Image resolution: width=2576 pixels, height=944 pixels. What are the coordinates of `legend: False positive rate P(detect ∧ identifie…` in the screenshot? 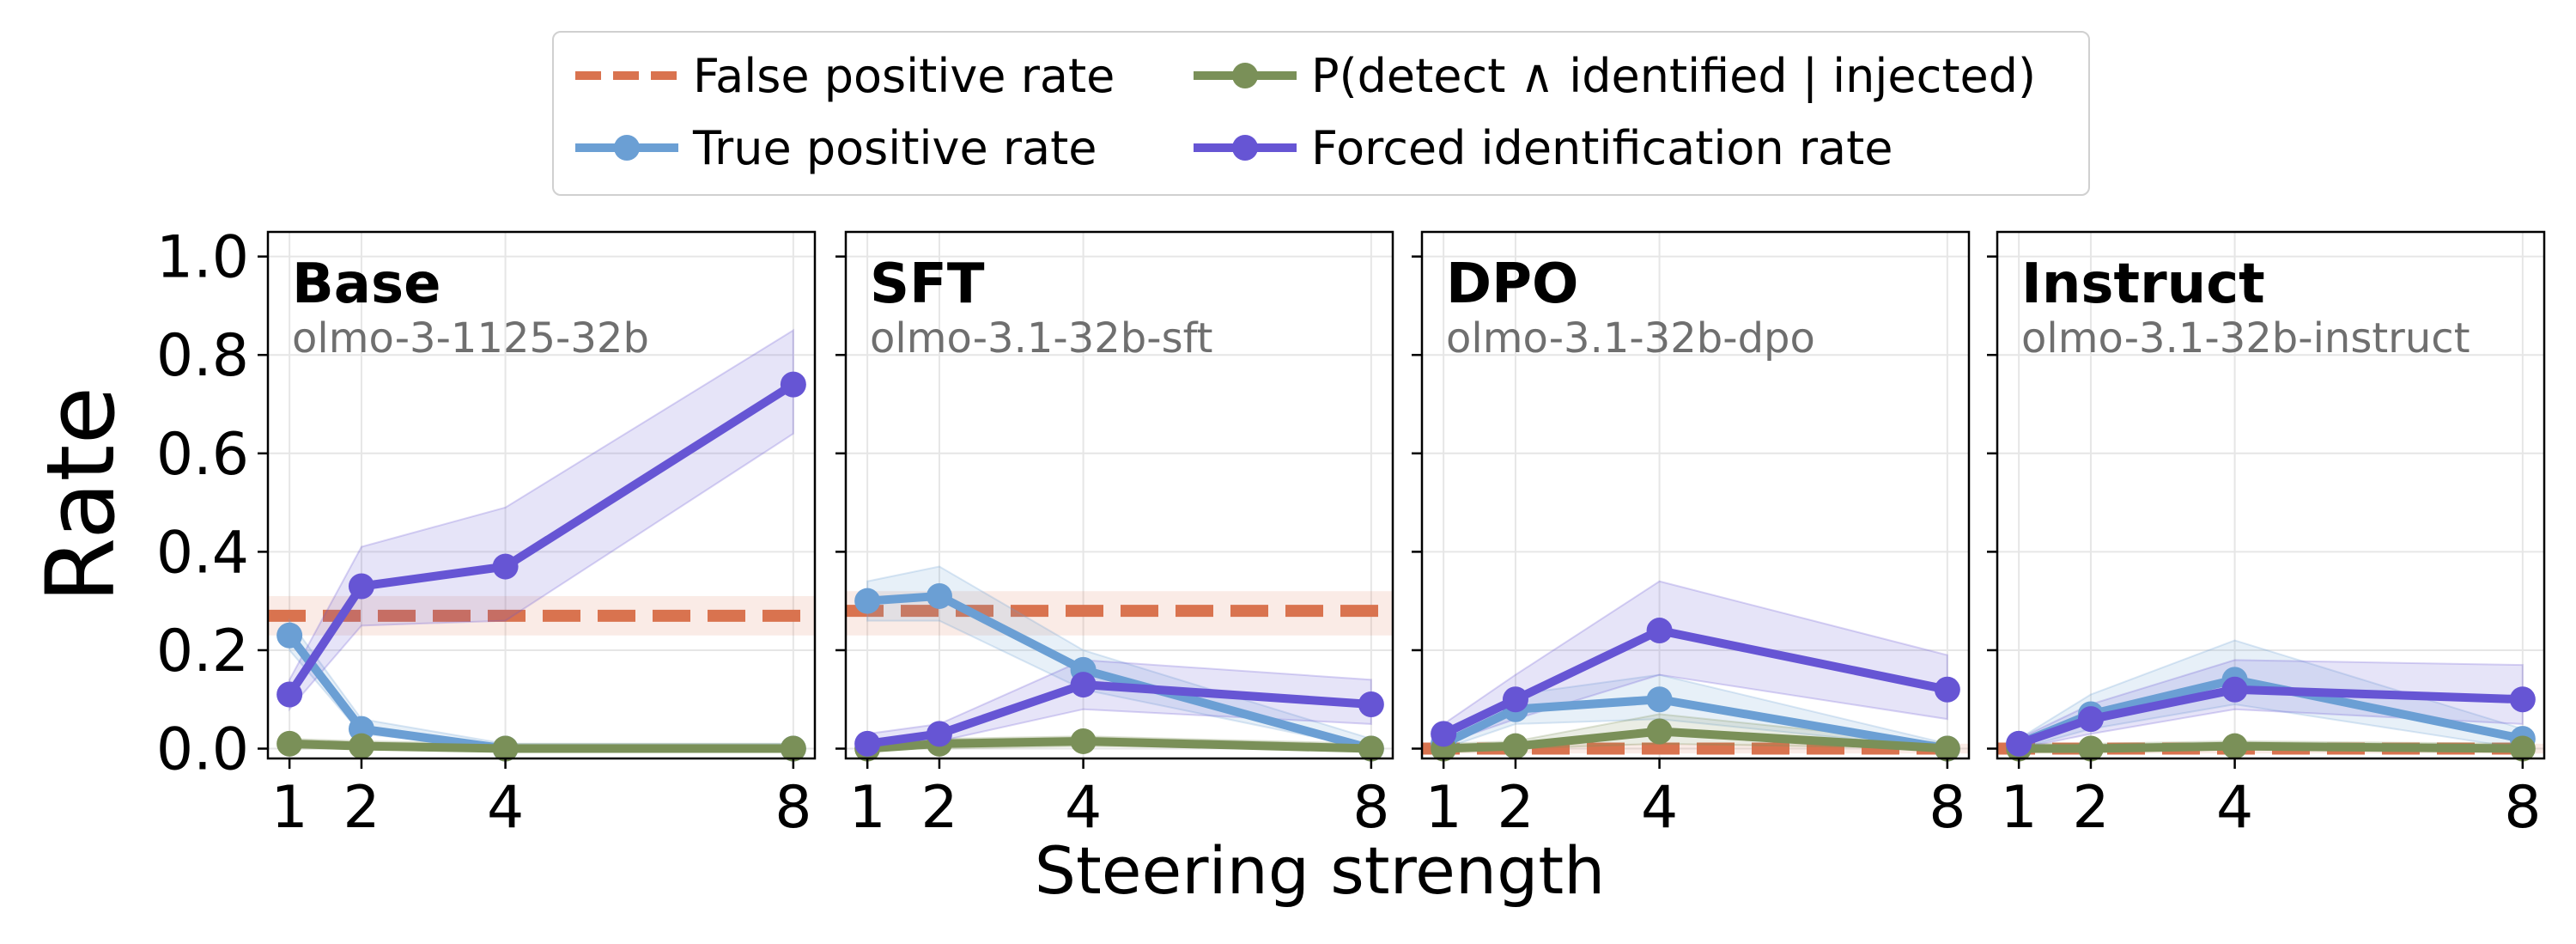 It's located at (1321, 113).